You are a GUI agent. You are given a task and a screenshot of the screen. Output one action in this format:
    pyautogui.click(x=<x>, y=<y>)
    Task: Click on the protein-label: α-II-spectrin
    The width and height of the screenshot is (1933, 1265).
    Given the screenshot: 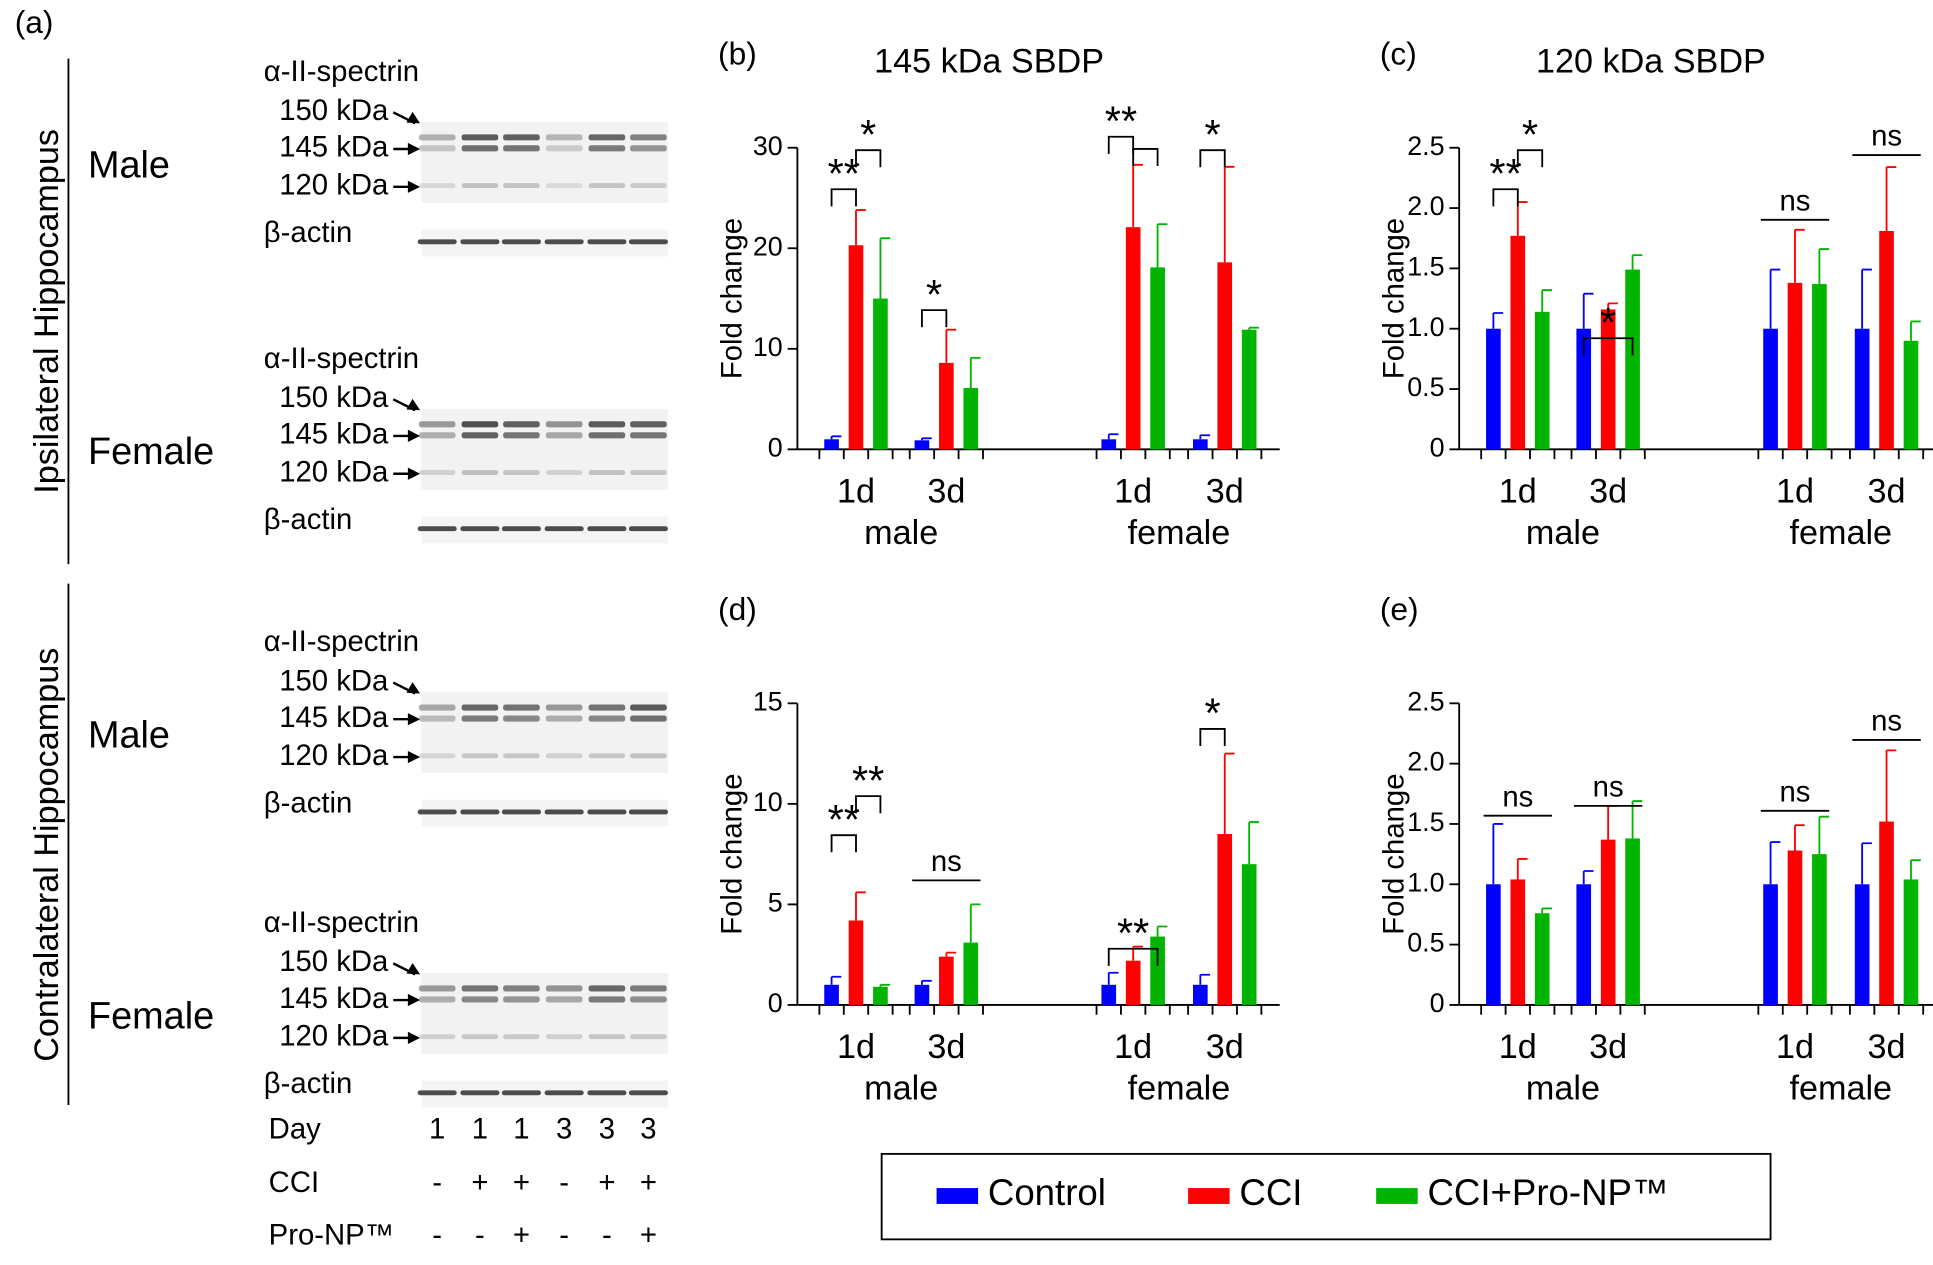 What is the action you would take?
    pyautogui.click(x=341, y=641)
    